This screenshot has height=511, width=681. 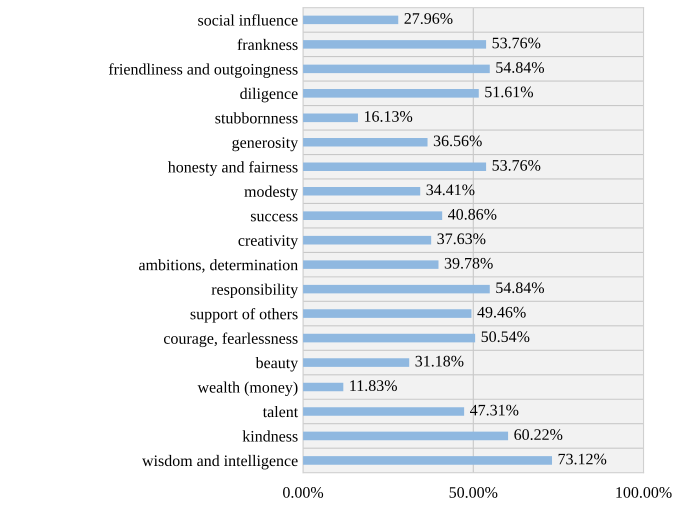 I want to click on y-tick-label: wealth (money), so click(x=248, y=388).